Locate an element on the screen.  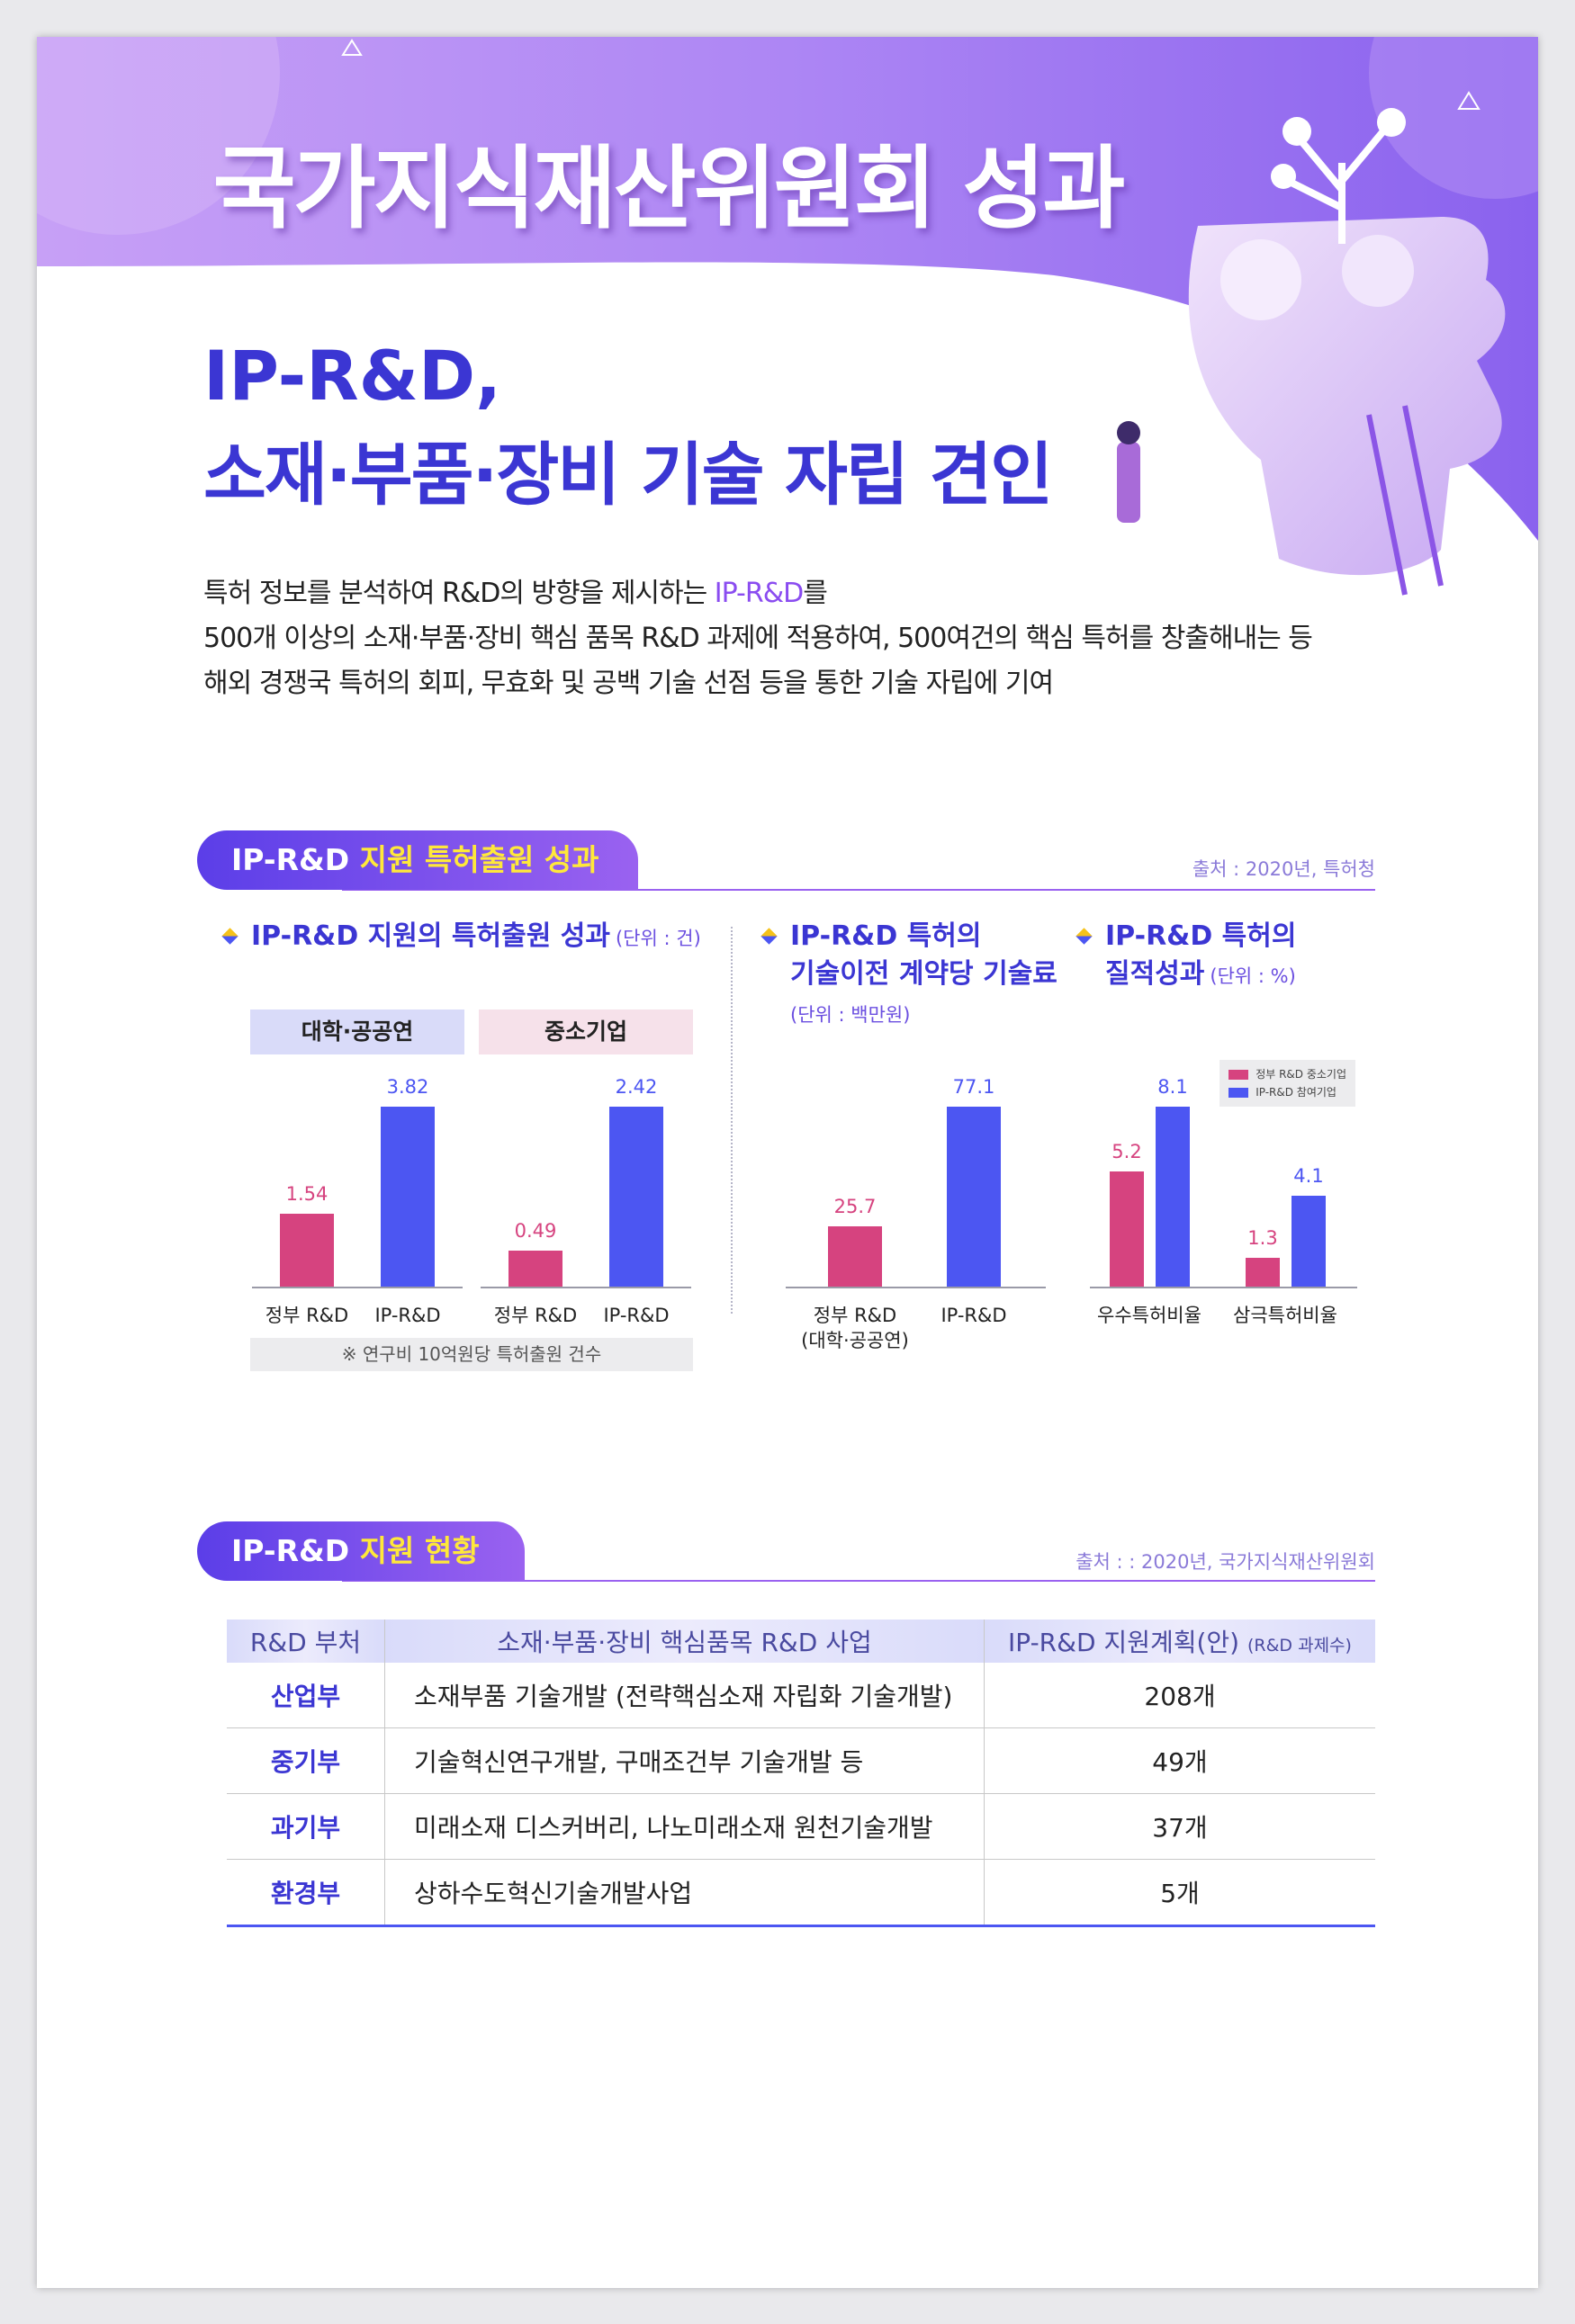
table-cell: 기술혁신연구개발, 구매조건부 기술개발 등 is located at coordinates (684, 1761).